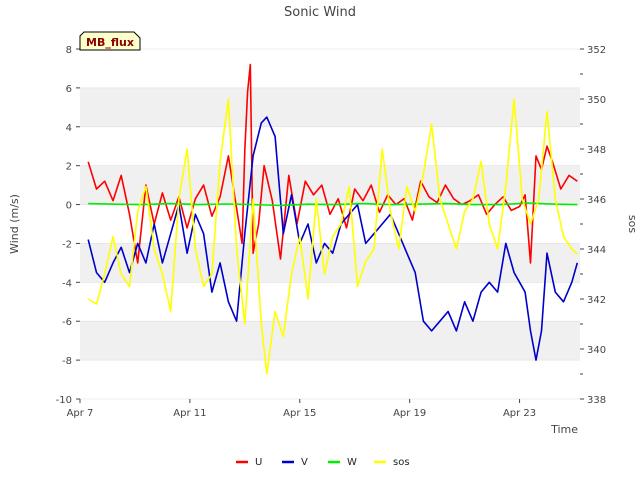 Image resolution: width=640 pixels, height=484 pixels. I want to click on y-axis-right-label: sos, so click(632, 224).